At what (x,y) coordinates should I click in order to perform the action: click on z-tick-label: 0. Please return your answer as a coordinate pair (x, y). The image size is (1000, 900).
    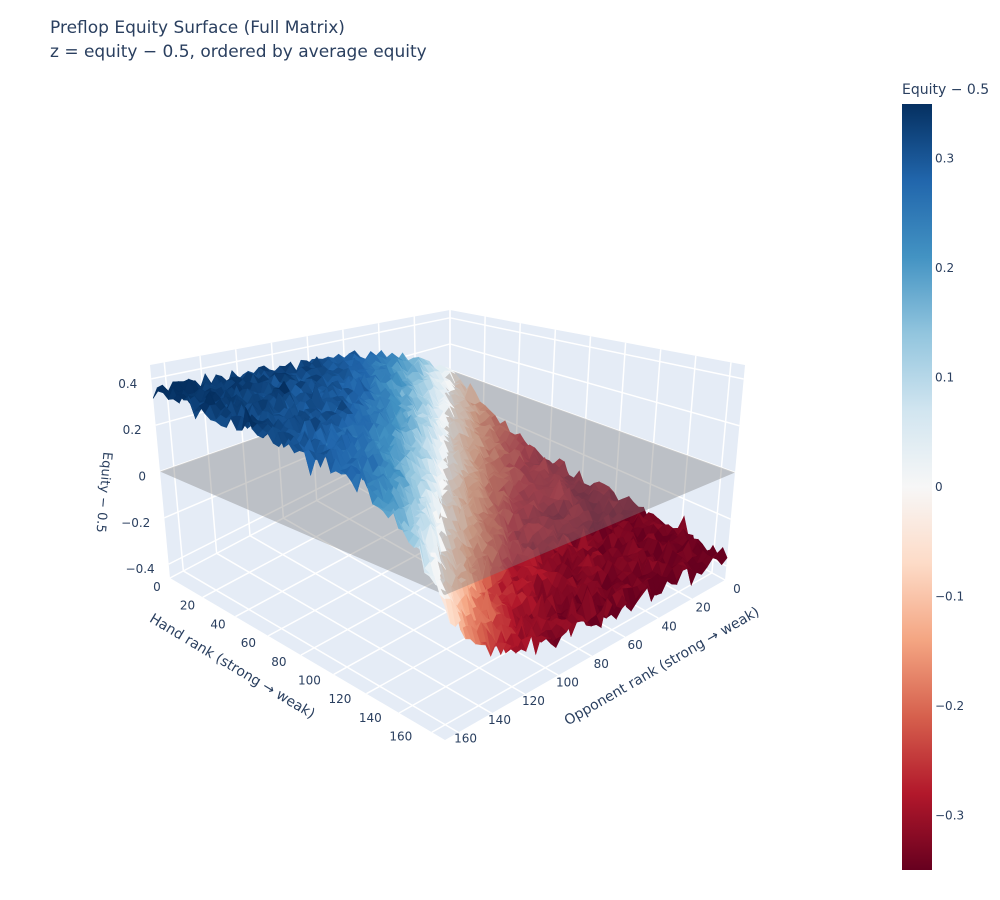
    Looking at the image, I should click on (142, 477).